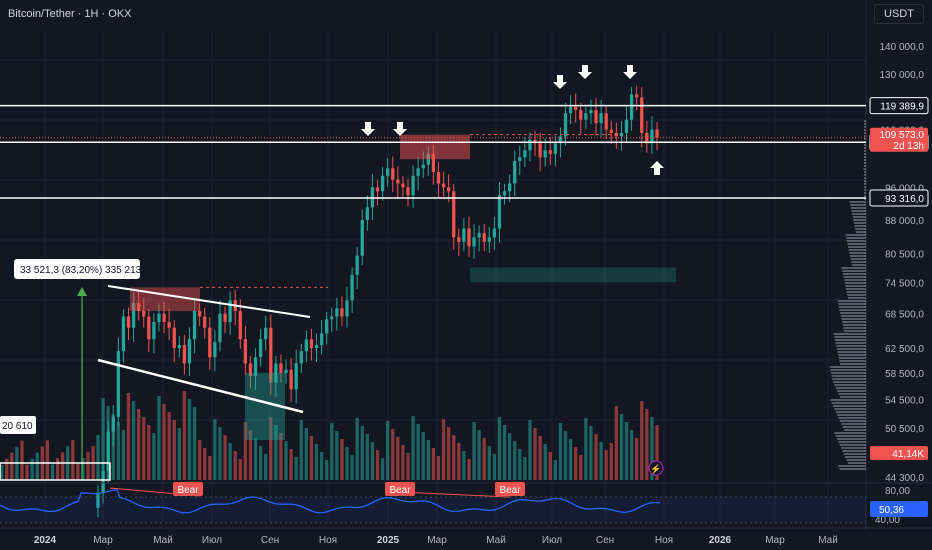 The image size is (932, 550). What do you see at coordinates (899, 453) in the screenshot?
I see `volume-badge` at bounding box center [899, 453].